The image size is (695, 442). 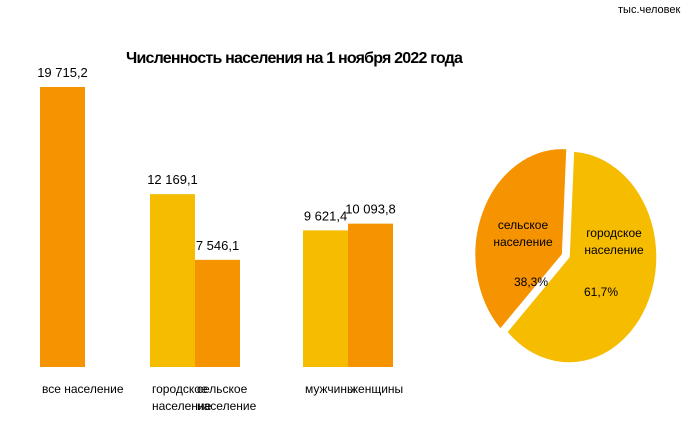 I want to click on bar-value-label: 12 169,1, so click(x=172, y=179).